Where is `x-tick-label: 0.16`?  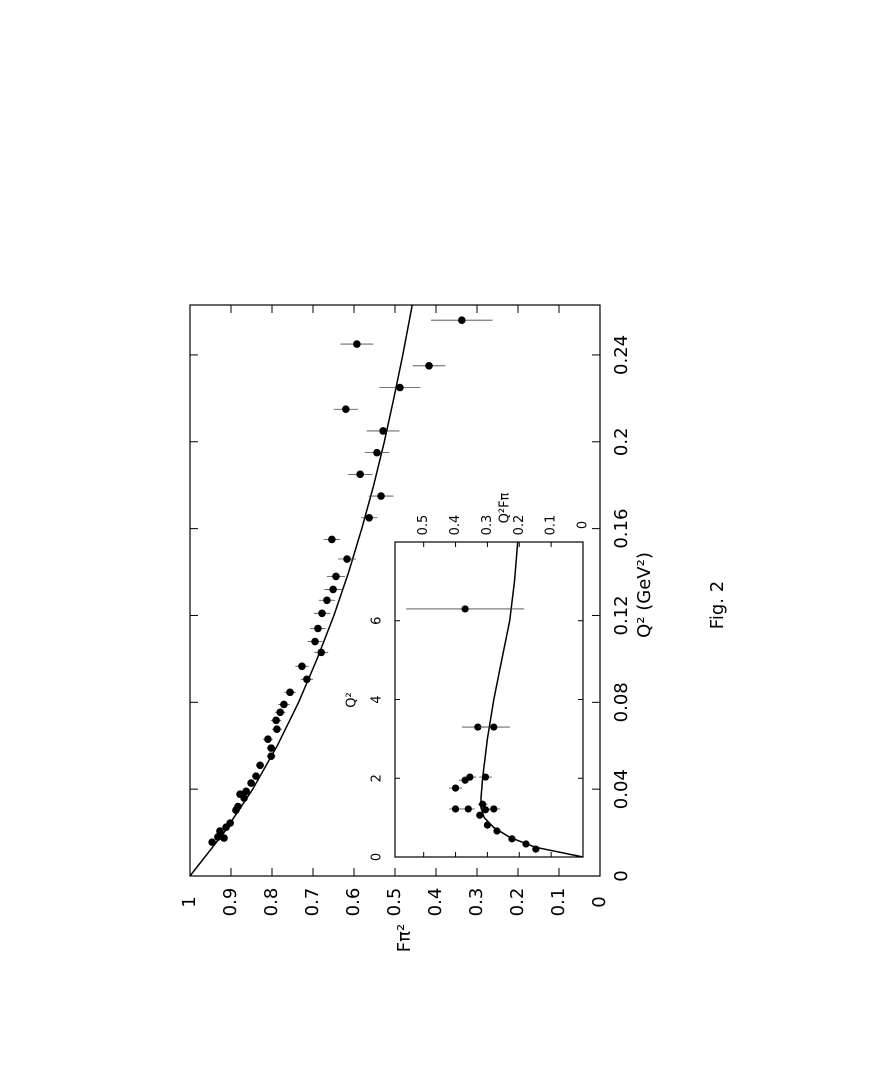
x-tick-label: 0.16 is located at coordinates (621, 529).